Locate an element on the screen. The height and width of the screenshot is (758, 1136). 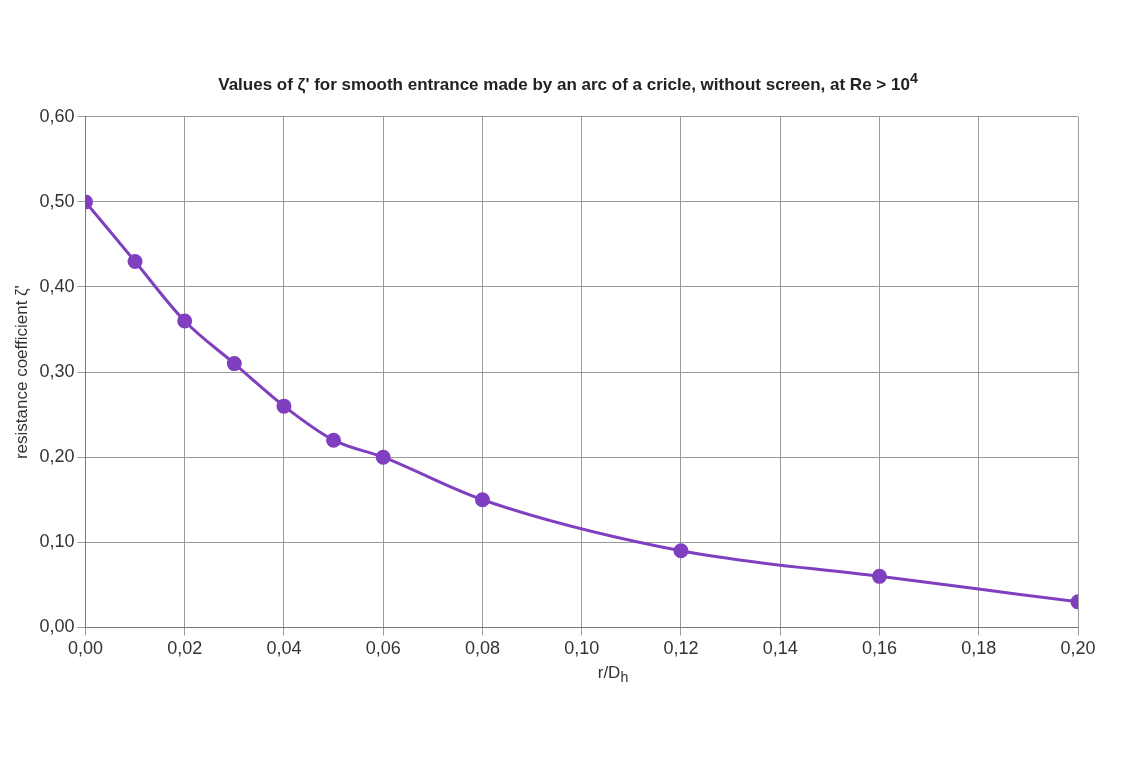
y-tick-label: 0,40 is located at coordinates (57, 285).